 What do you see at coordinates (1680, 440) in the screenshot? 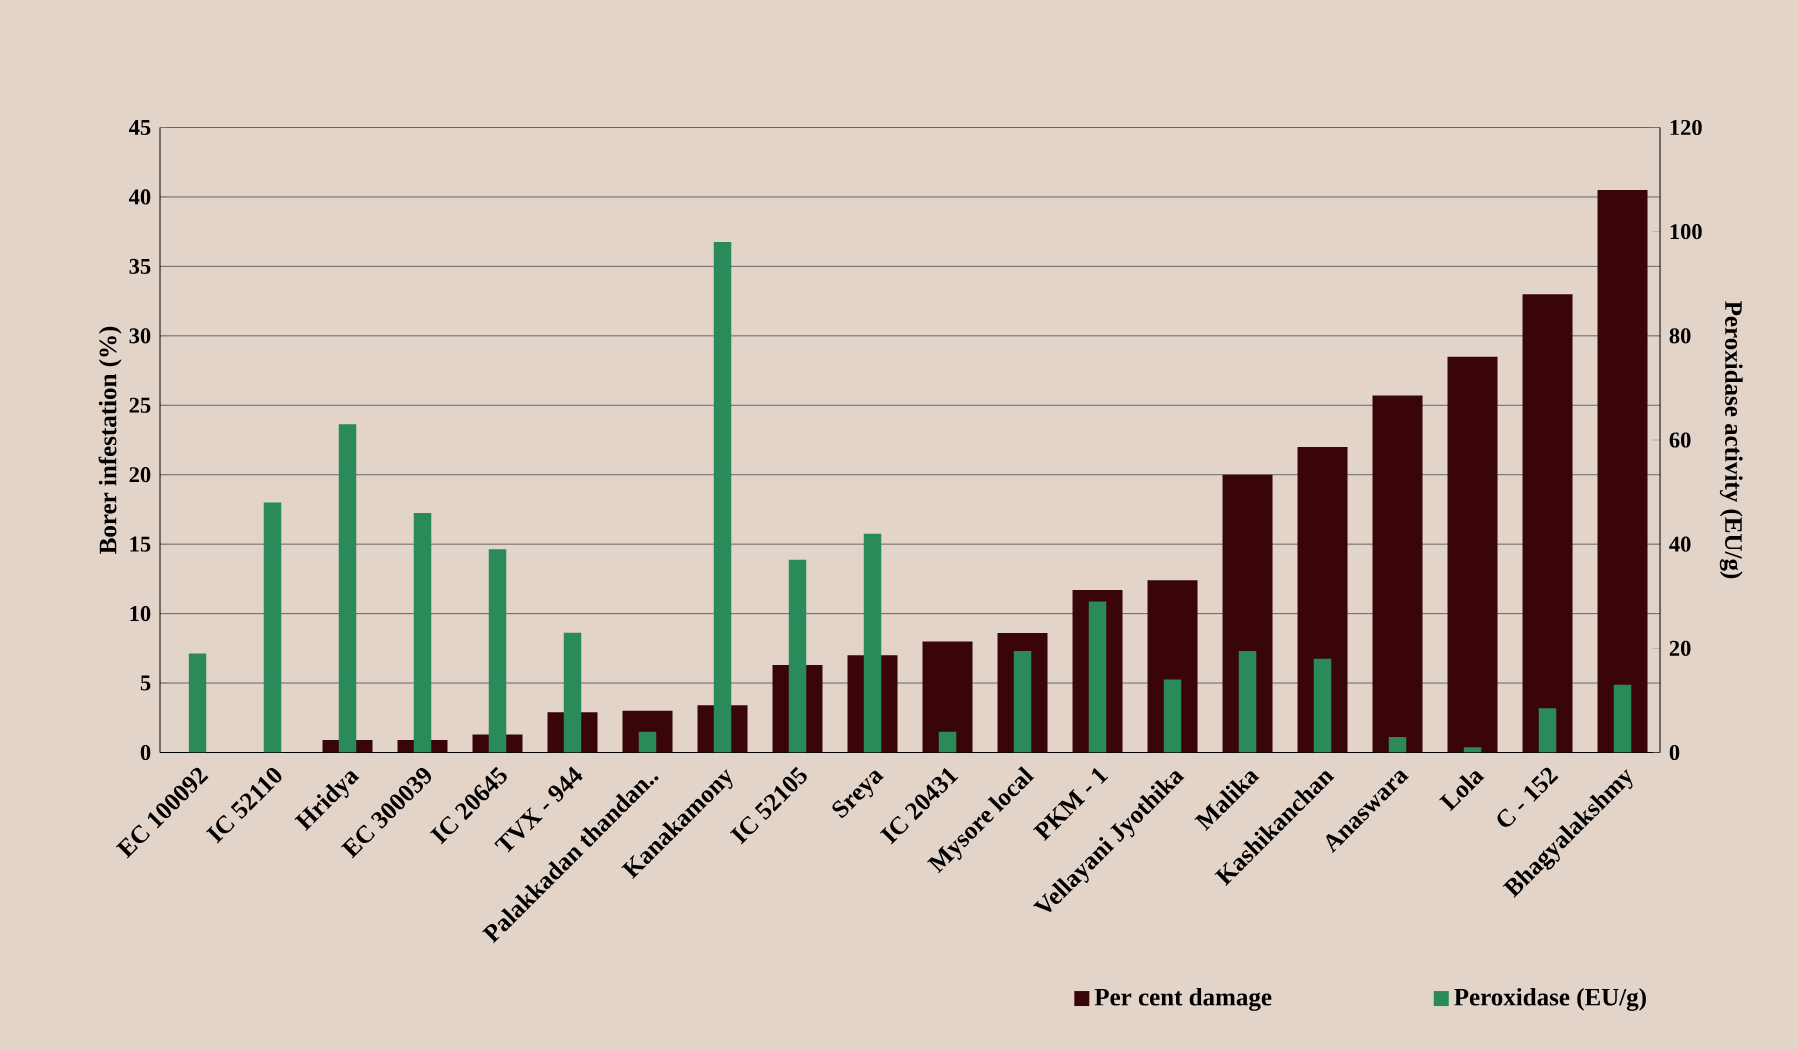
I see `y2-tick-label: 60` at bounding box center [1680, 440].